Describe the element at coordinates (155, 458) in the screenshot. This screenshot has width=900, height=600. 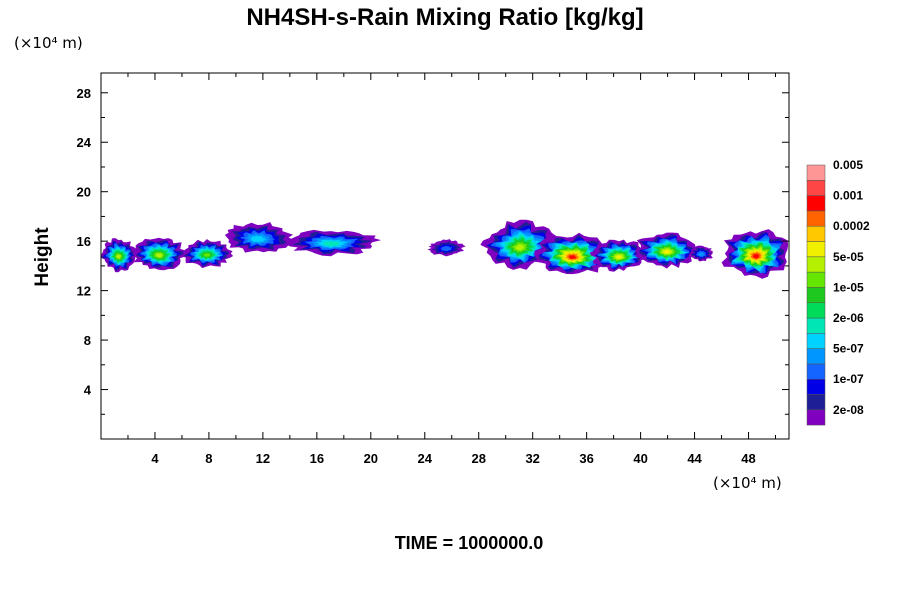
I see `x-tick-label: 4` at that location.